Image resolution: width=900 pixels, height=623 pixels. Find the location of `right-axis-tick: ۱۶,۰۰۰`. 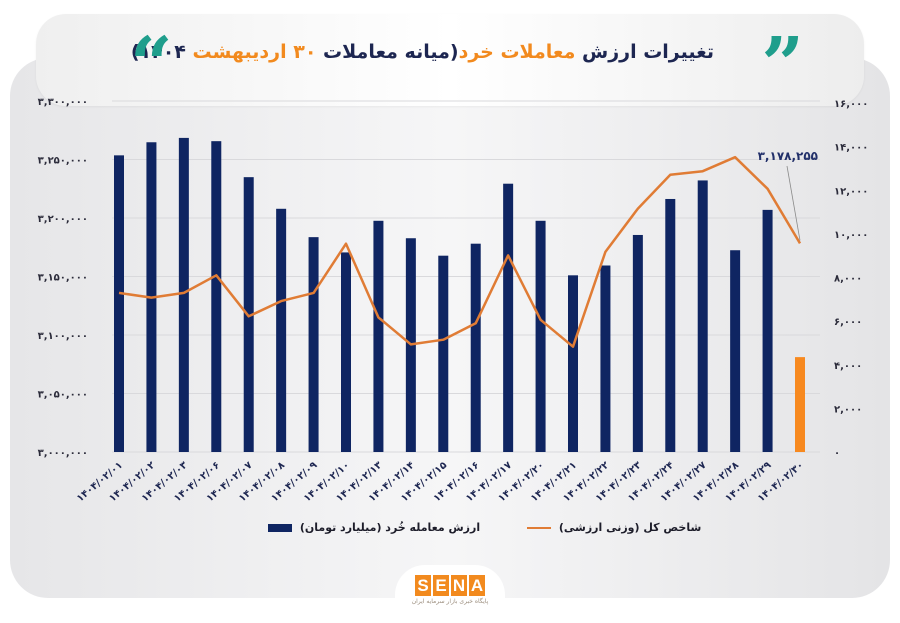

right-axis-tick: ۱۶,۰۰۰ is located at coordinates (851, 104).